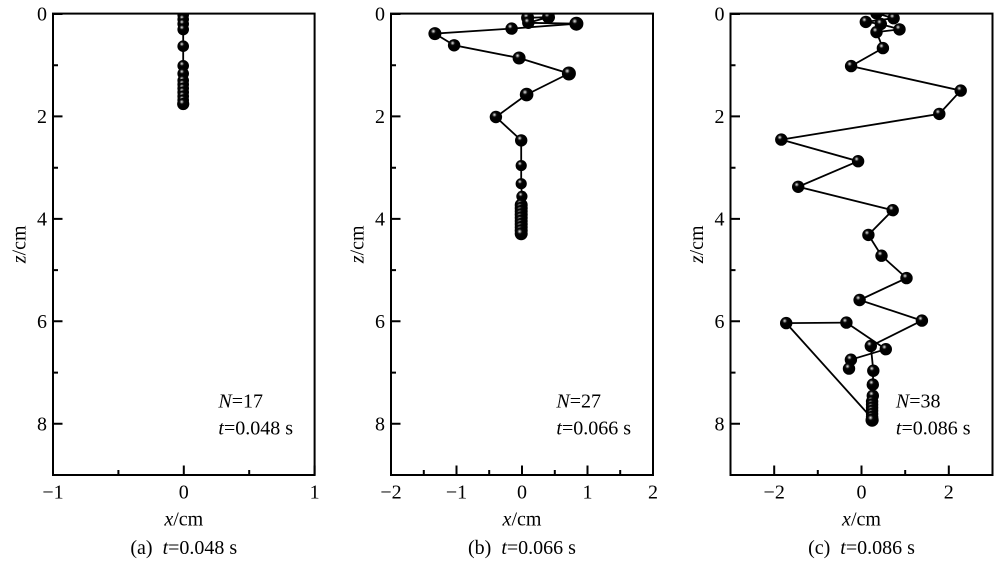  What do you see at coordinates (255, 429) in the screenshot?
I see `svg-text: t=0.048 s` at bounding box center [255, 429].